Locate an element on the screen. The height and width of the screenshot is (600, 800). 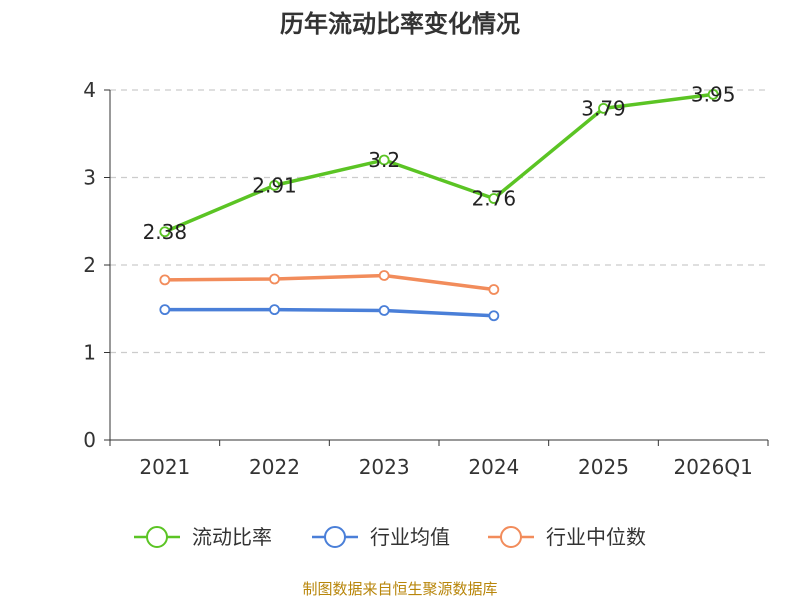
data-label: 2.91 is located at coordinates (274, 185).